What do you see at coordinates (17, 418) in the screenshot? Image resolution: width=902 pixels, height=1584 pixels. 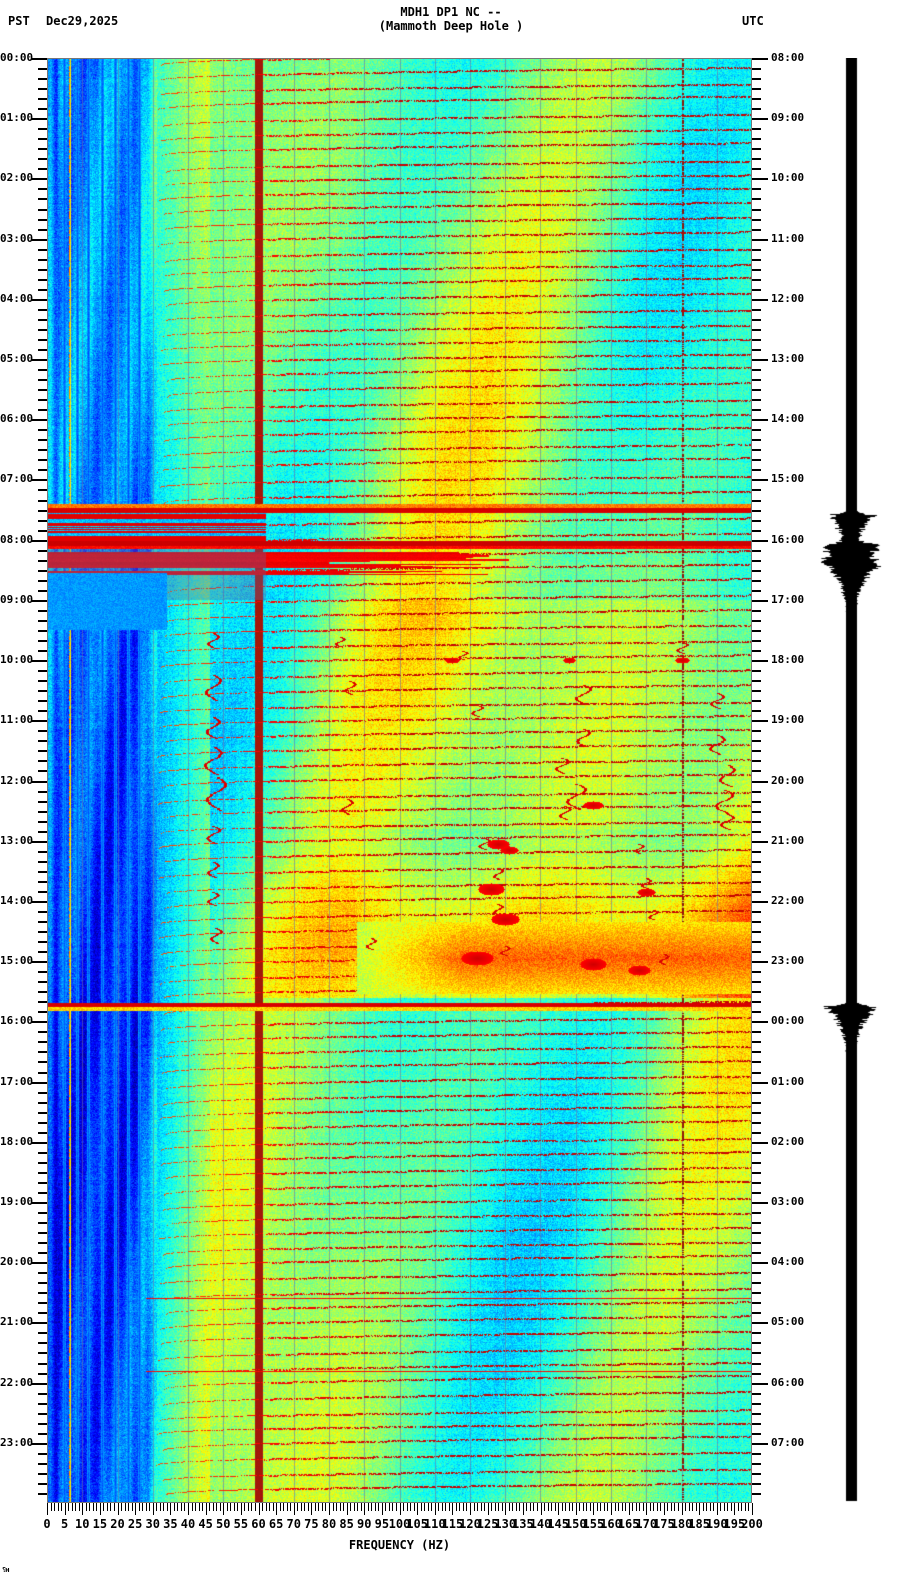 I see `axis-tick-label: 06:00` at bounding box center [17, 418].